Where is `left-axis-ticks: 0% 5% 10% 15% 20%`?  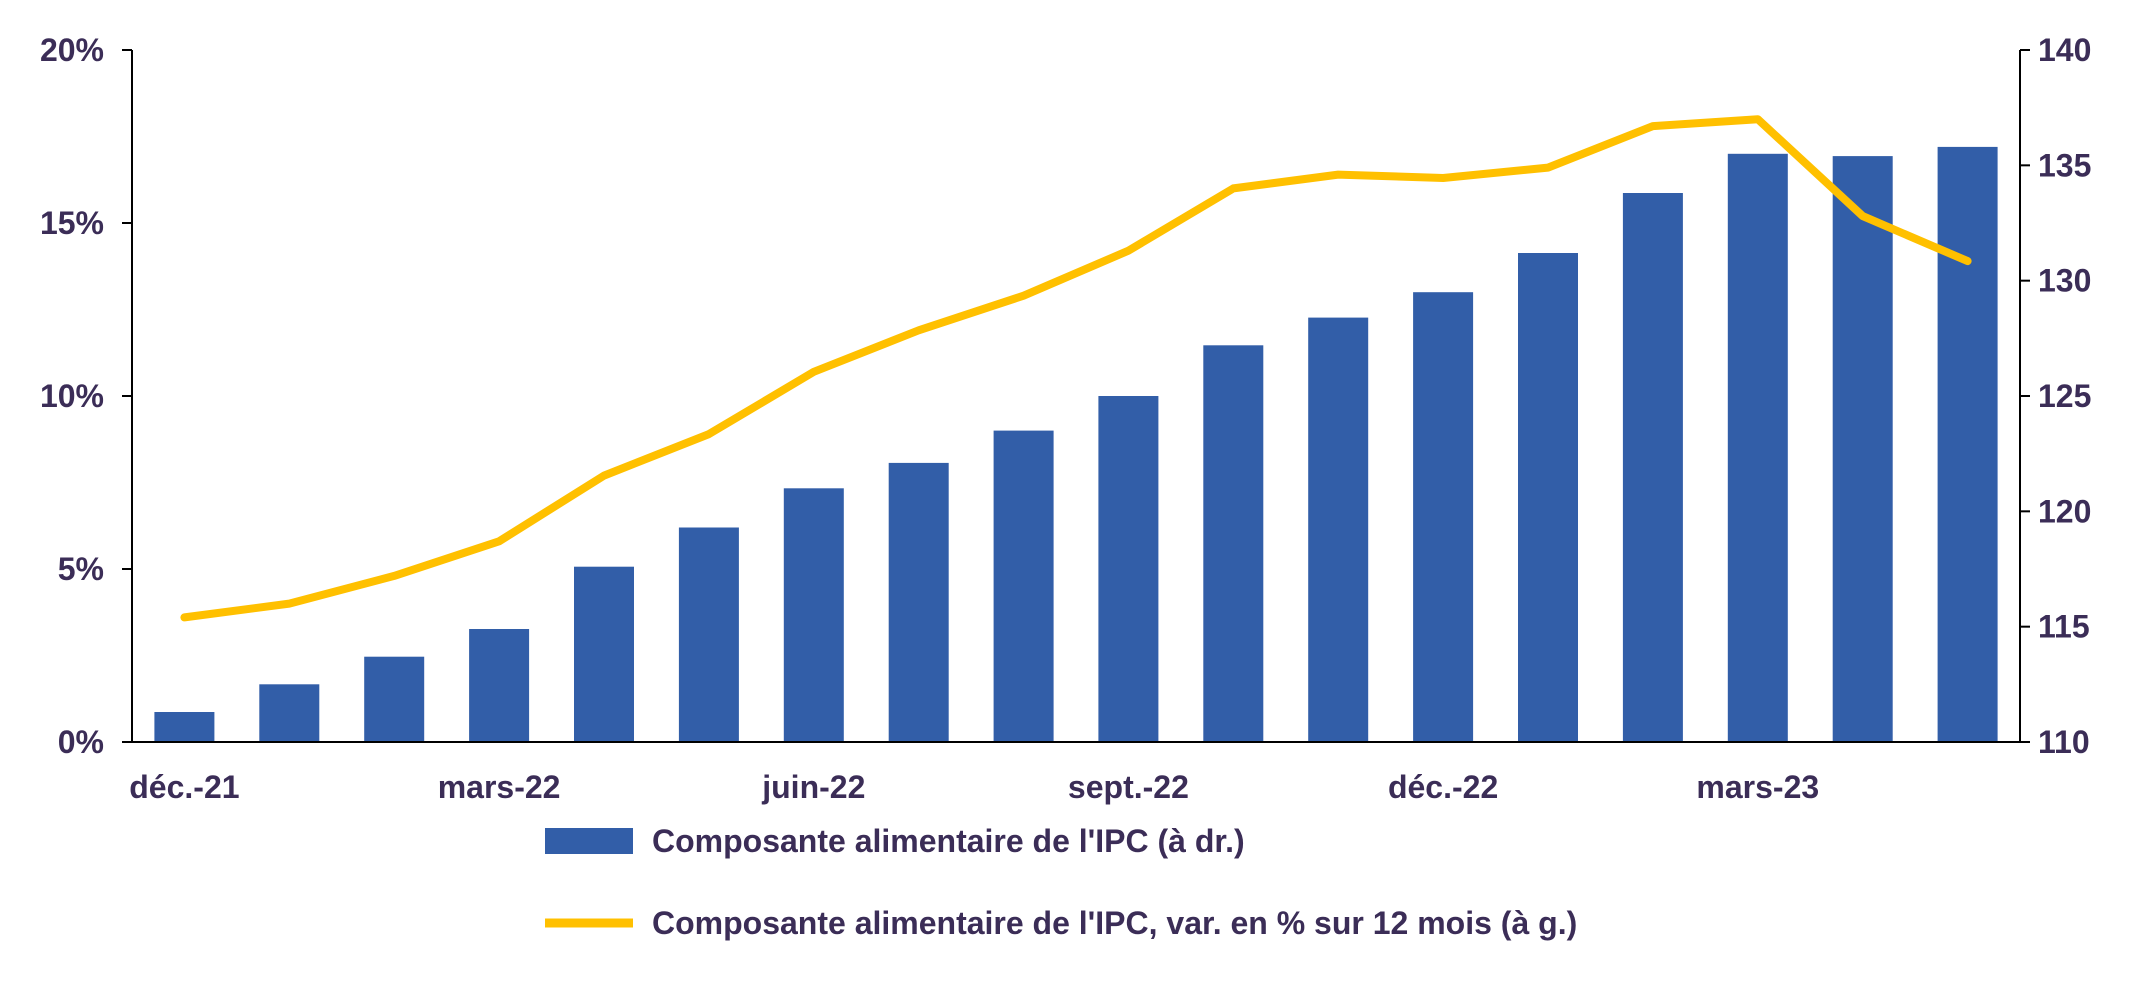
left-axis-ticks: 0% 5% 10% 15% 20% is located at coordinates (86, 396).